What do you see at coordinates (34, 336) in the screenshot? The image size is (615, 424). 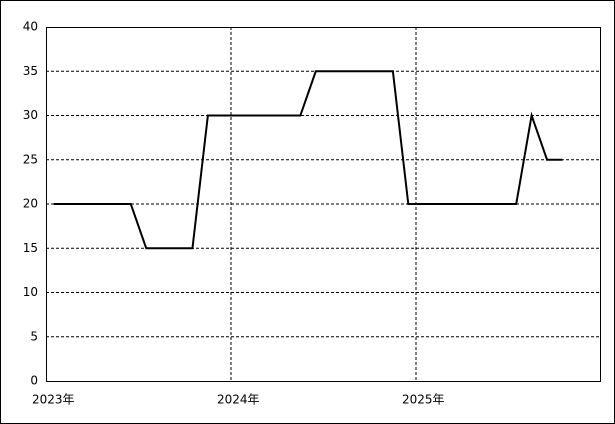 I see `y-tick-label: 5` at bounding box center [34, 336].